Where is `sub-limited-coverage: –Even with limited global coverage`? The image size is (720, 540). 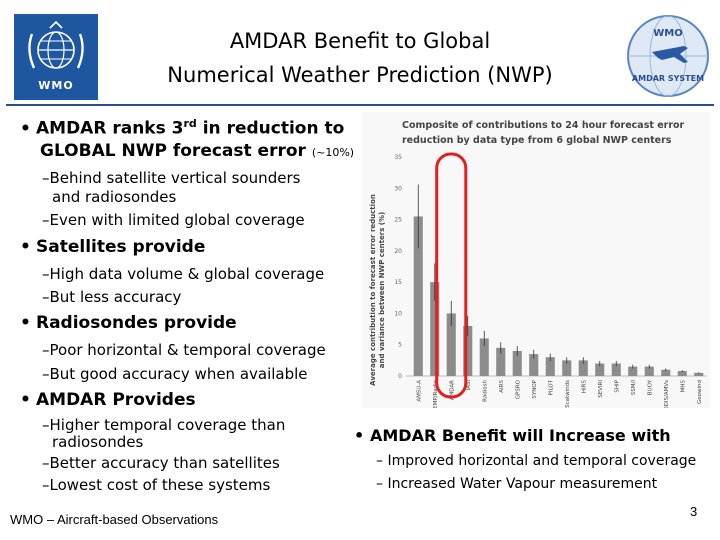
sub-limited-coverage: –Even with limited global coverage is located at coordinates (173, 220).